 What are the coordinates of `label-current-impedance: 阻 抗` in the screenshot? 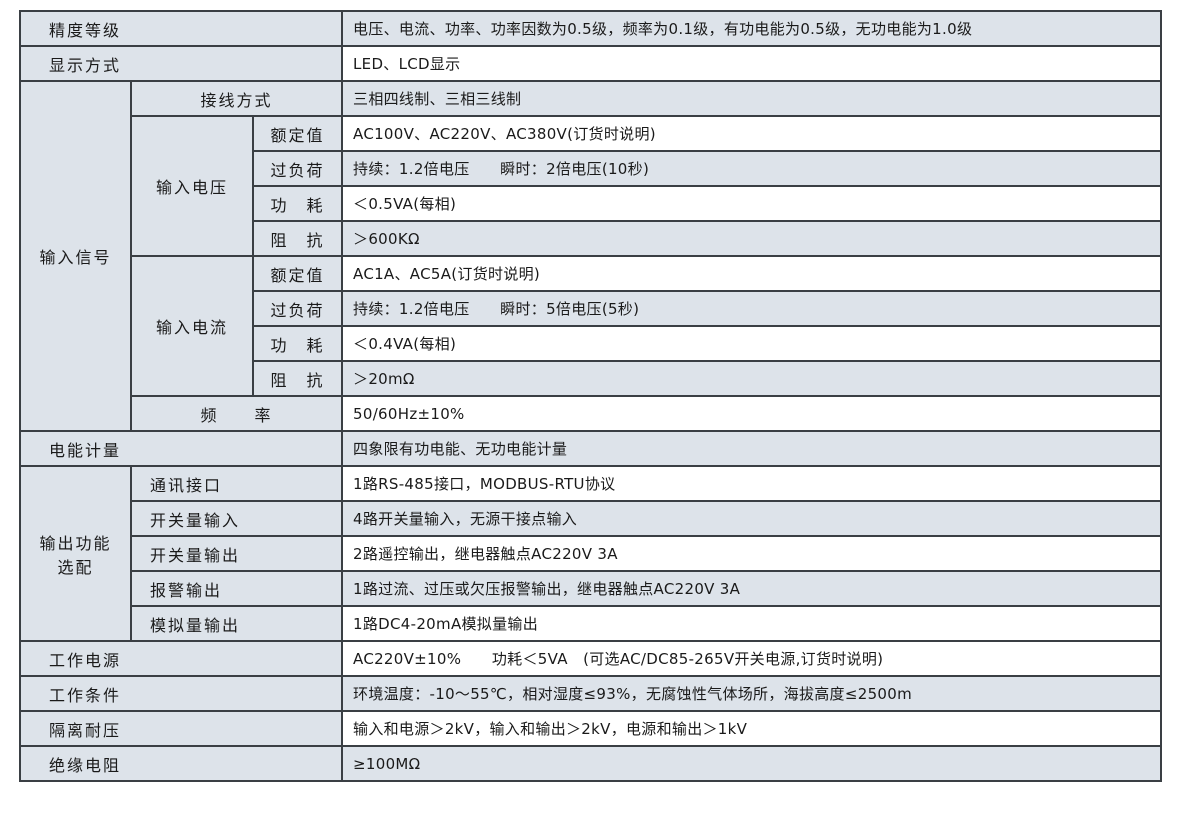 It's located at (297, 378).